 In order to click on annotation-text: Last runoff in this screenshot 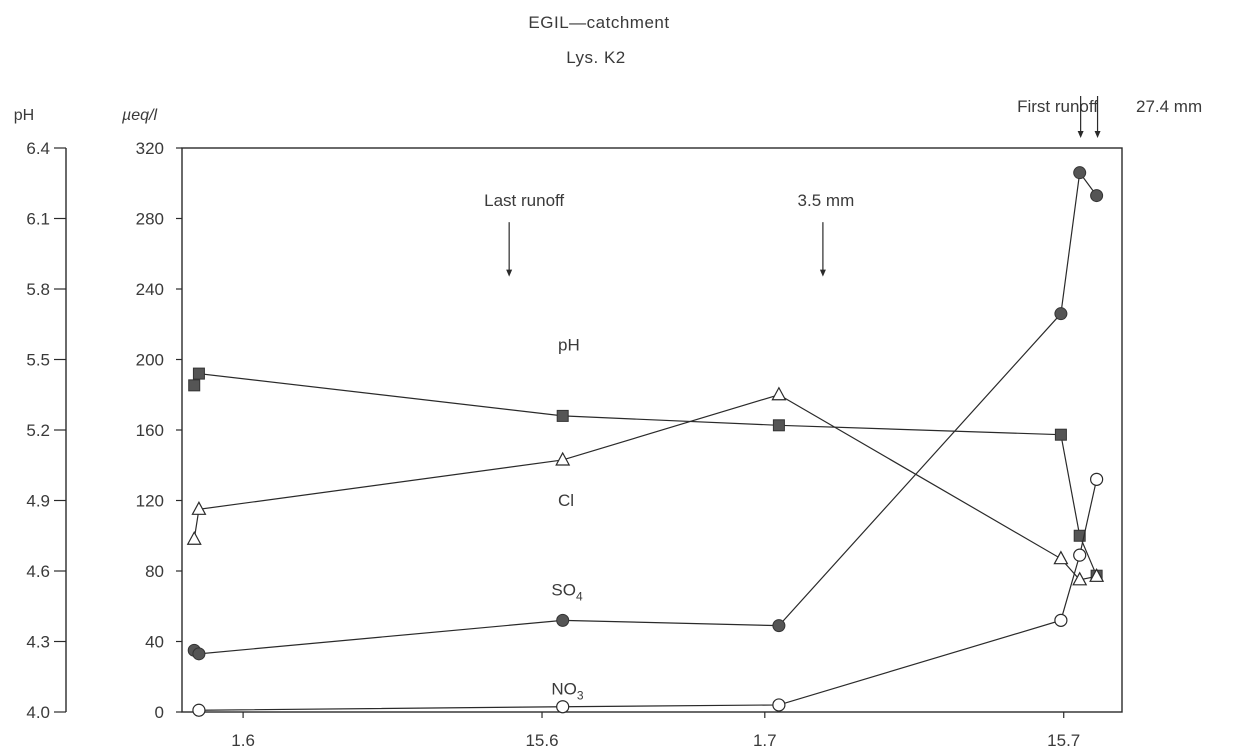, I will do `click(524, 200)`.